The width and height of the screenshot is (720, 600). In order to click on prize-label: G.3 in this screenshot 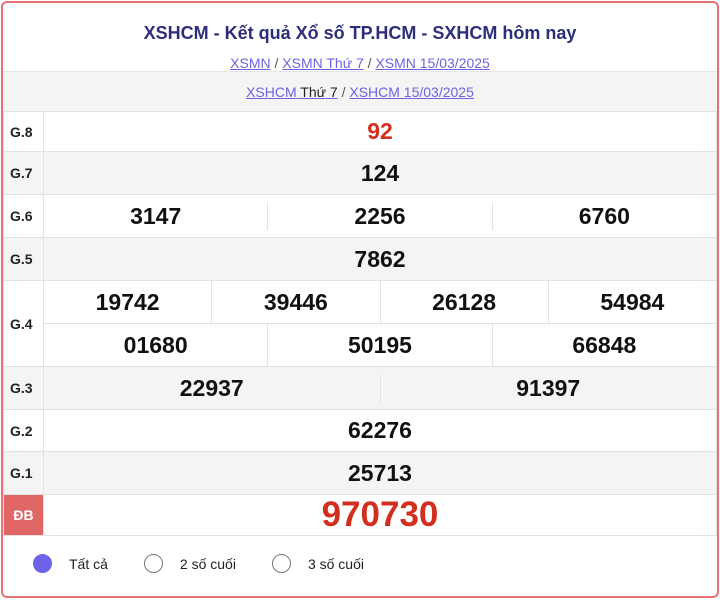, I will do `click(23, 388)`.